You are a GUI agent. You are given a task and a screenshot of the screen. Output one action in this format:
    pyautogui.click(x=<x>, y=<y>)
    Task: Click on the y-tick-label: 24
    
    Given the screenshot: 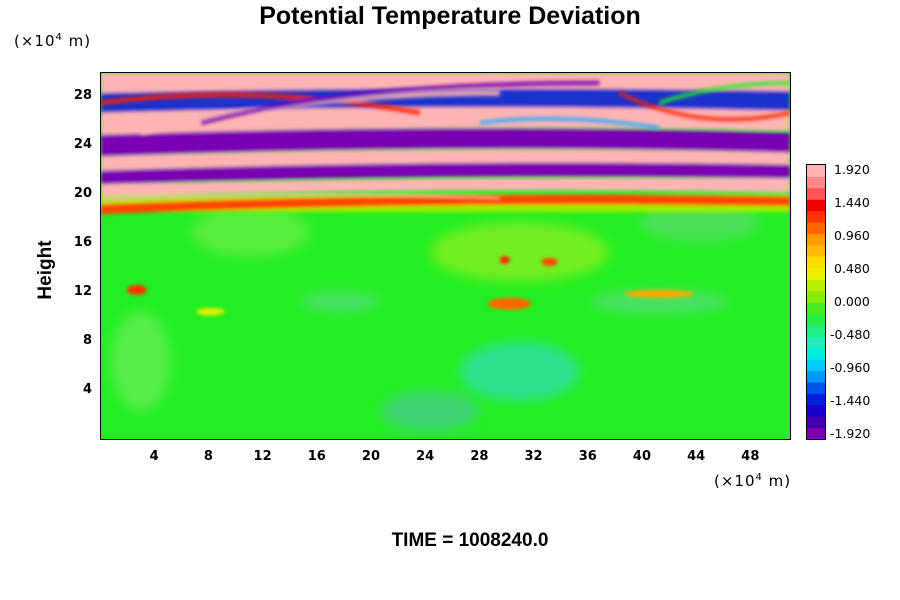 What is the action you would take?
    pyautogui.click(x=82, y=144)
    